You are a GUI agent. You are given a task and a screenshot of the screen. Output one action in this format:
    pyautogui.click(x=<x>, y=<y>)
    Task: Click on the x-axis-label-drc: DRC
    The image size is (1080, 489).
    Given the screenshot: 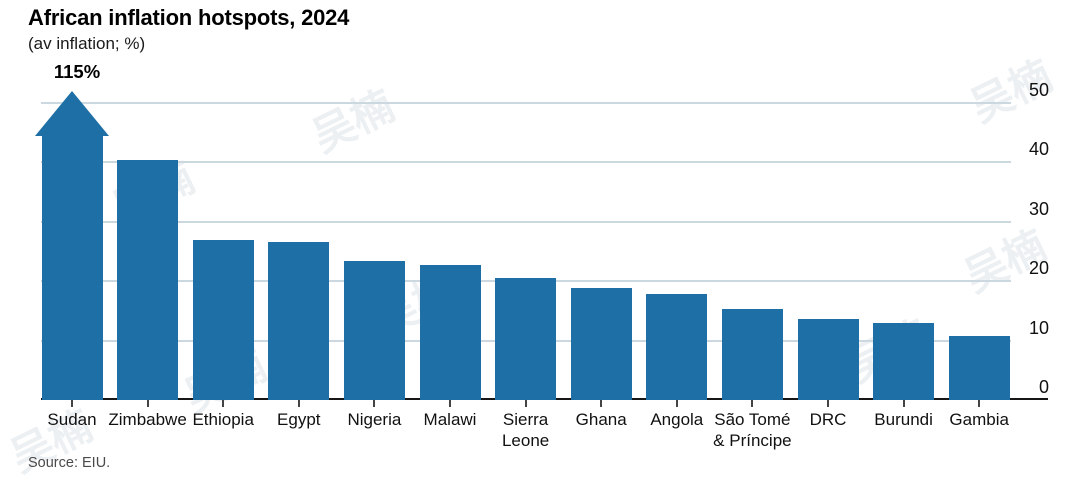 What is the action you would take?
    pyautogui.click(x=828, y=419)
    